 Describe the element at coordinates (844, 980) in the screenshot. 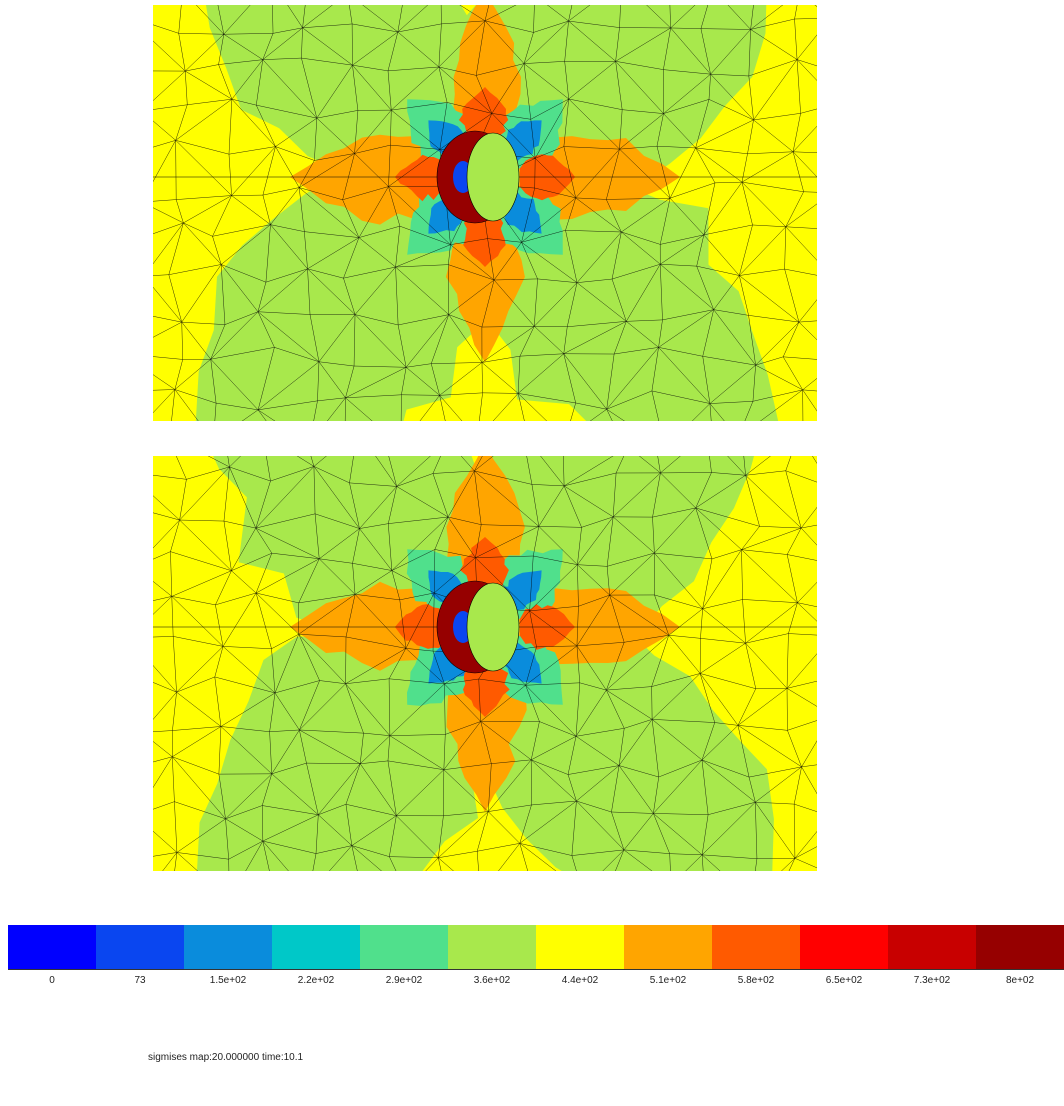

I see `colorbar-label: 6.5e+02` at that location.